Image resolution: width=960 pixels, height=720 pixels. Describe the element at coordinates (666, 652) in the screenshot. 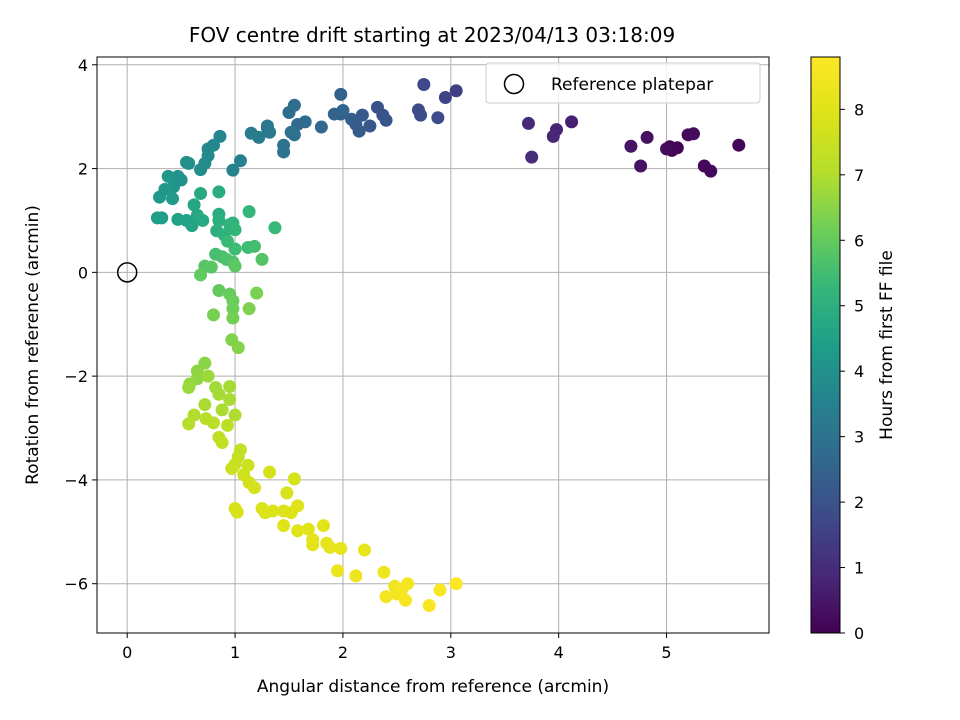

I see `x-tick-label: 5` at that location.